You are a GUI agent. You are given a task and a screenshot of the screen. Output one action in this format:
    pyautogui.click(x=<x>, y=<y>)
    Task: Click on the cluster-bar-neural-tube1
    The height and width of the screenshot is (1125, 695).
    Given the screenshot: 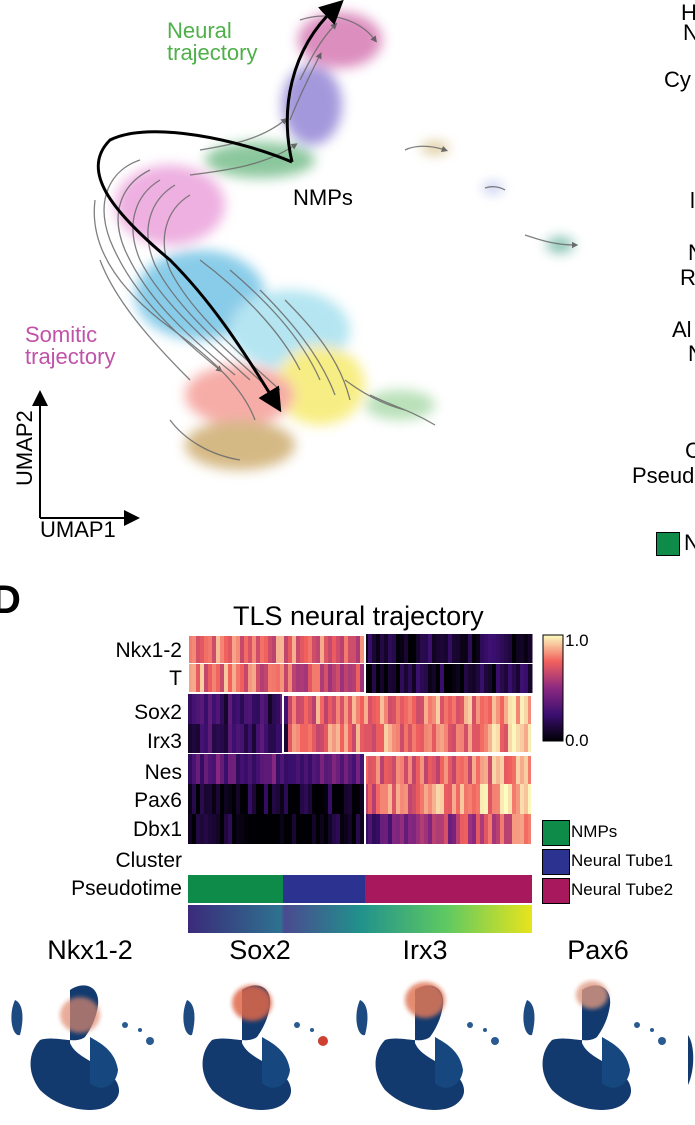 What is the action you would take?
    pyautogui.click(x=324, y=889)
    